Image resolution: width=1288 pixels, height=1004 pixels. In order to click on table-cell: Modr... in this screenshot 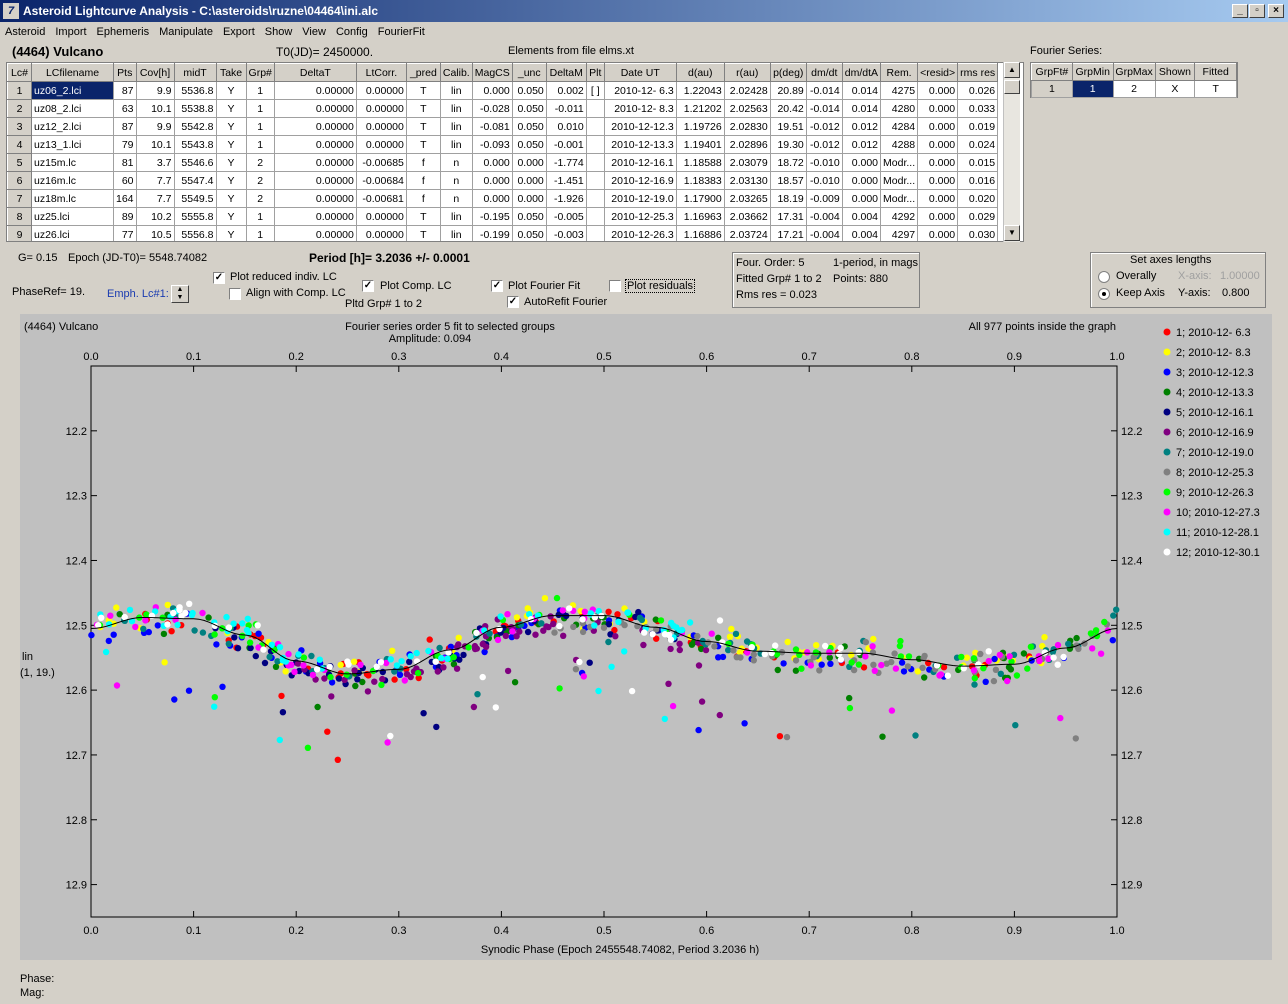, I will do `click(899, 162)`.